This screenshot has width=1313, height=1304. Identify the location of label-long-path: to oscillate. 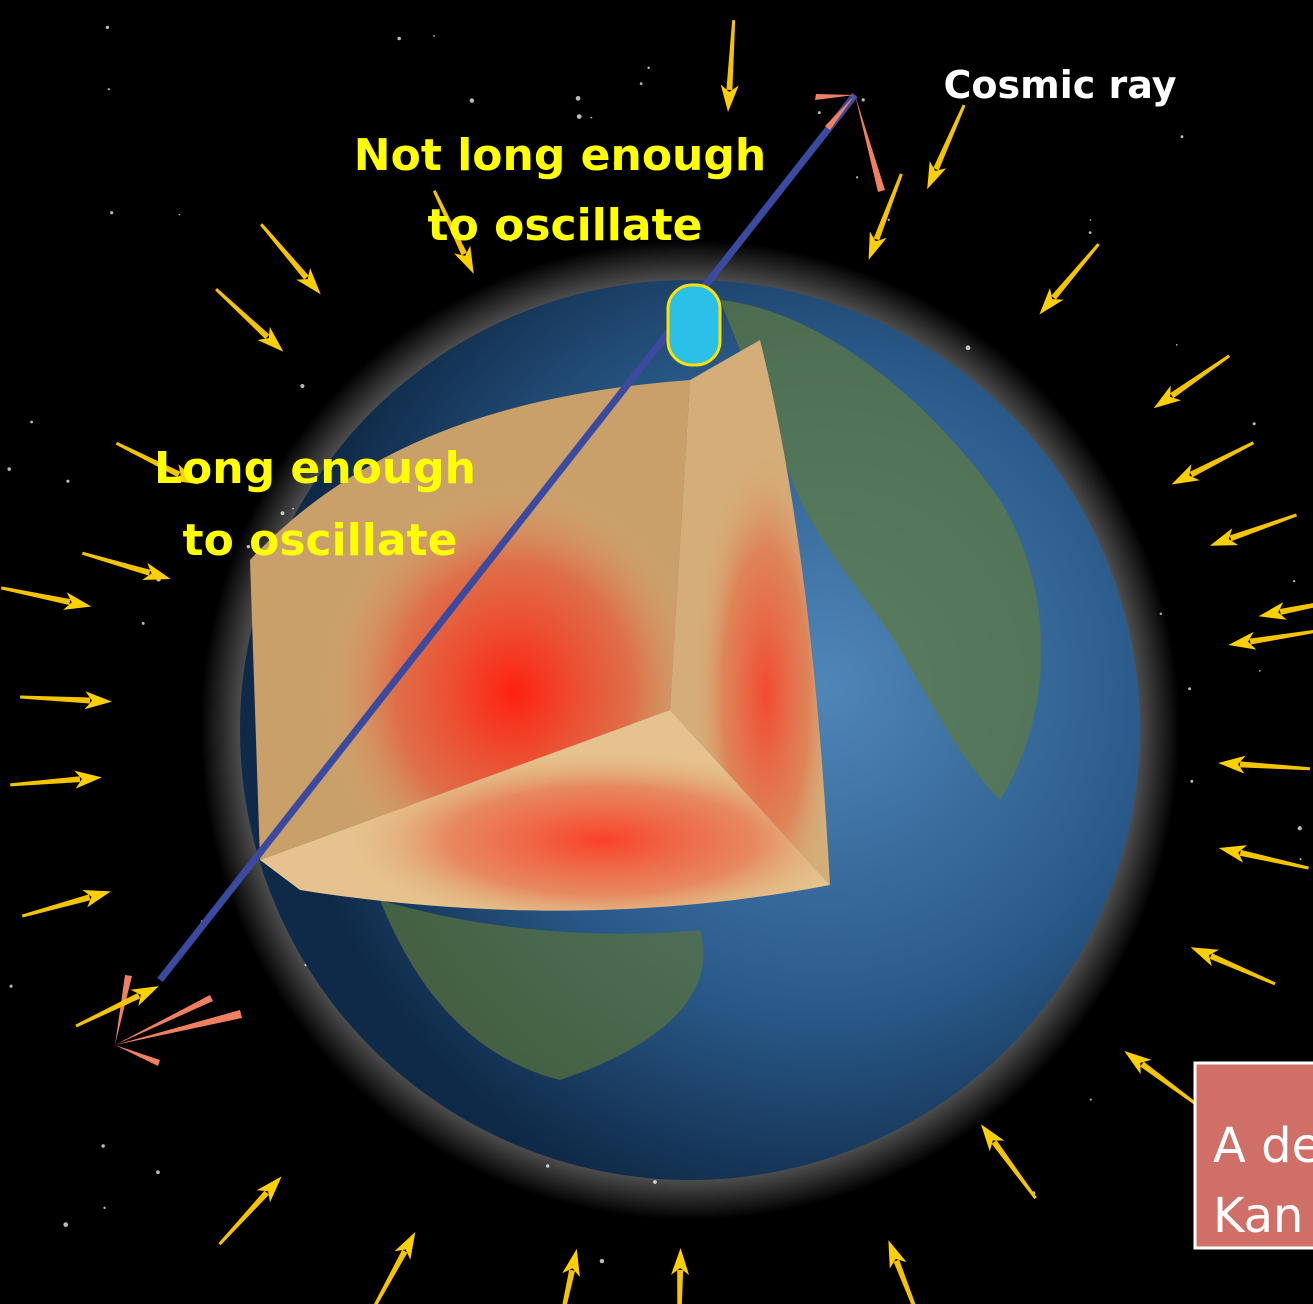
(320, 540).